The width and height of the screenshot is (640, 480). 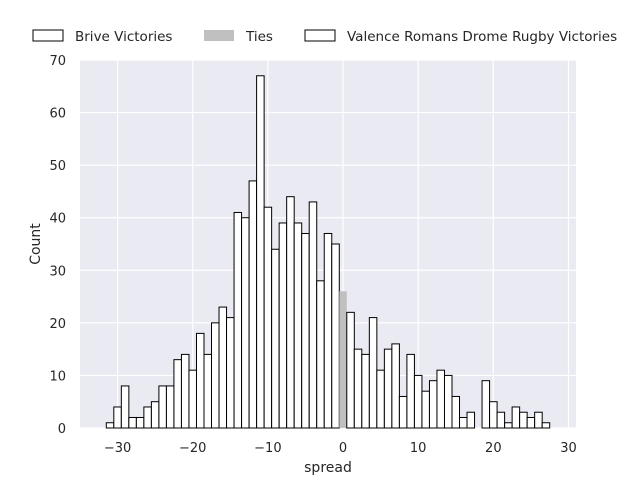 I want to click on y-tick-labels: 0 10 20 30 40 50 60 70, so click(x=57, y=245).